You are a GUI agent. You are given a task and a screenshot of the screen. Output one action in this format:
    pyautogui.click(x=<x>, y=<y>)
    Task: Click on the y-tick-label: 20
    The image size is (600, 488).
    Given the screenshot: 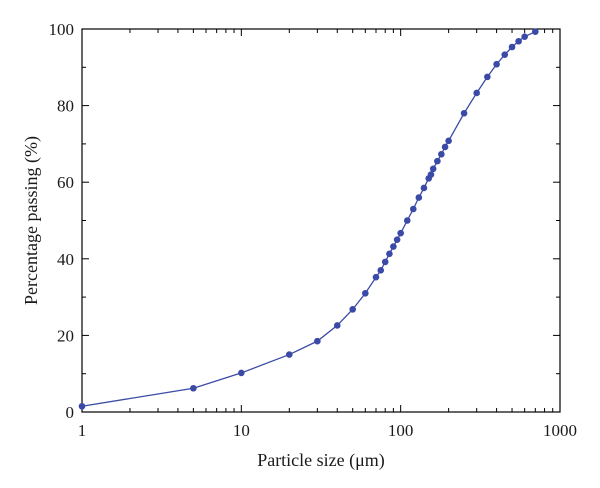 What is the action you would take?
    pyautogui.click(x=65, y=335)
    